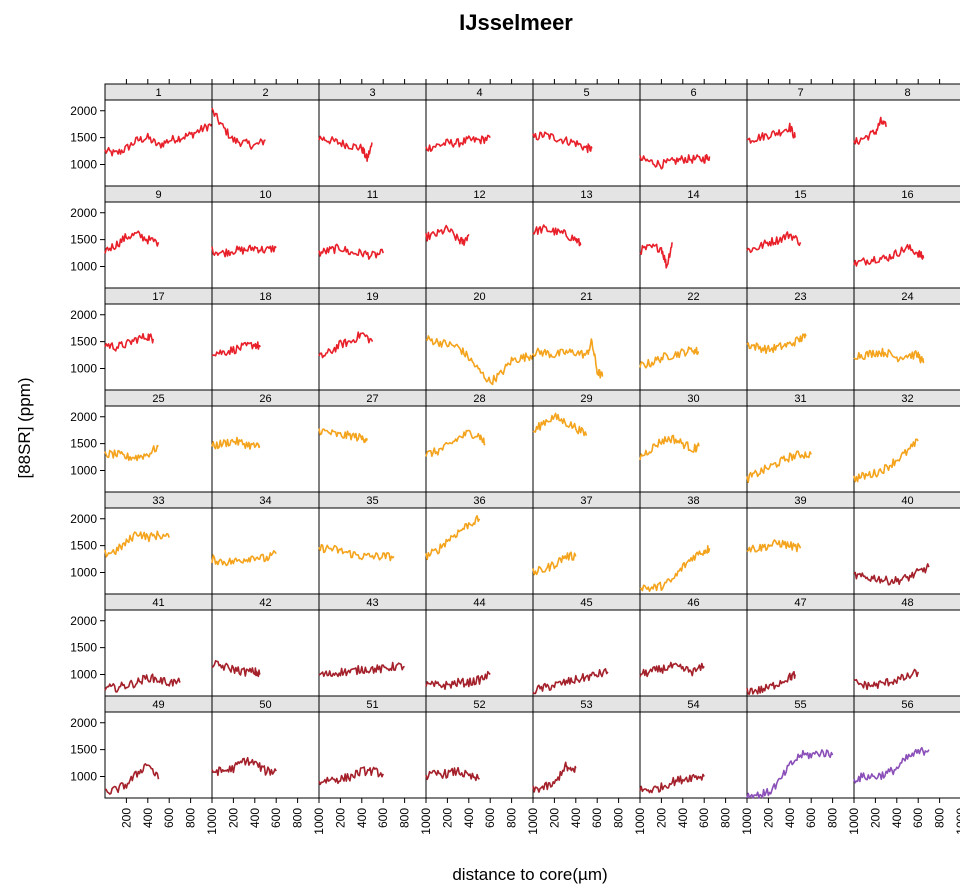  Describe the element at coordinates (340, 818) in the screenshot. I see `x-tick-label: 200` at that location.